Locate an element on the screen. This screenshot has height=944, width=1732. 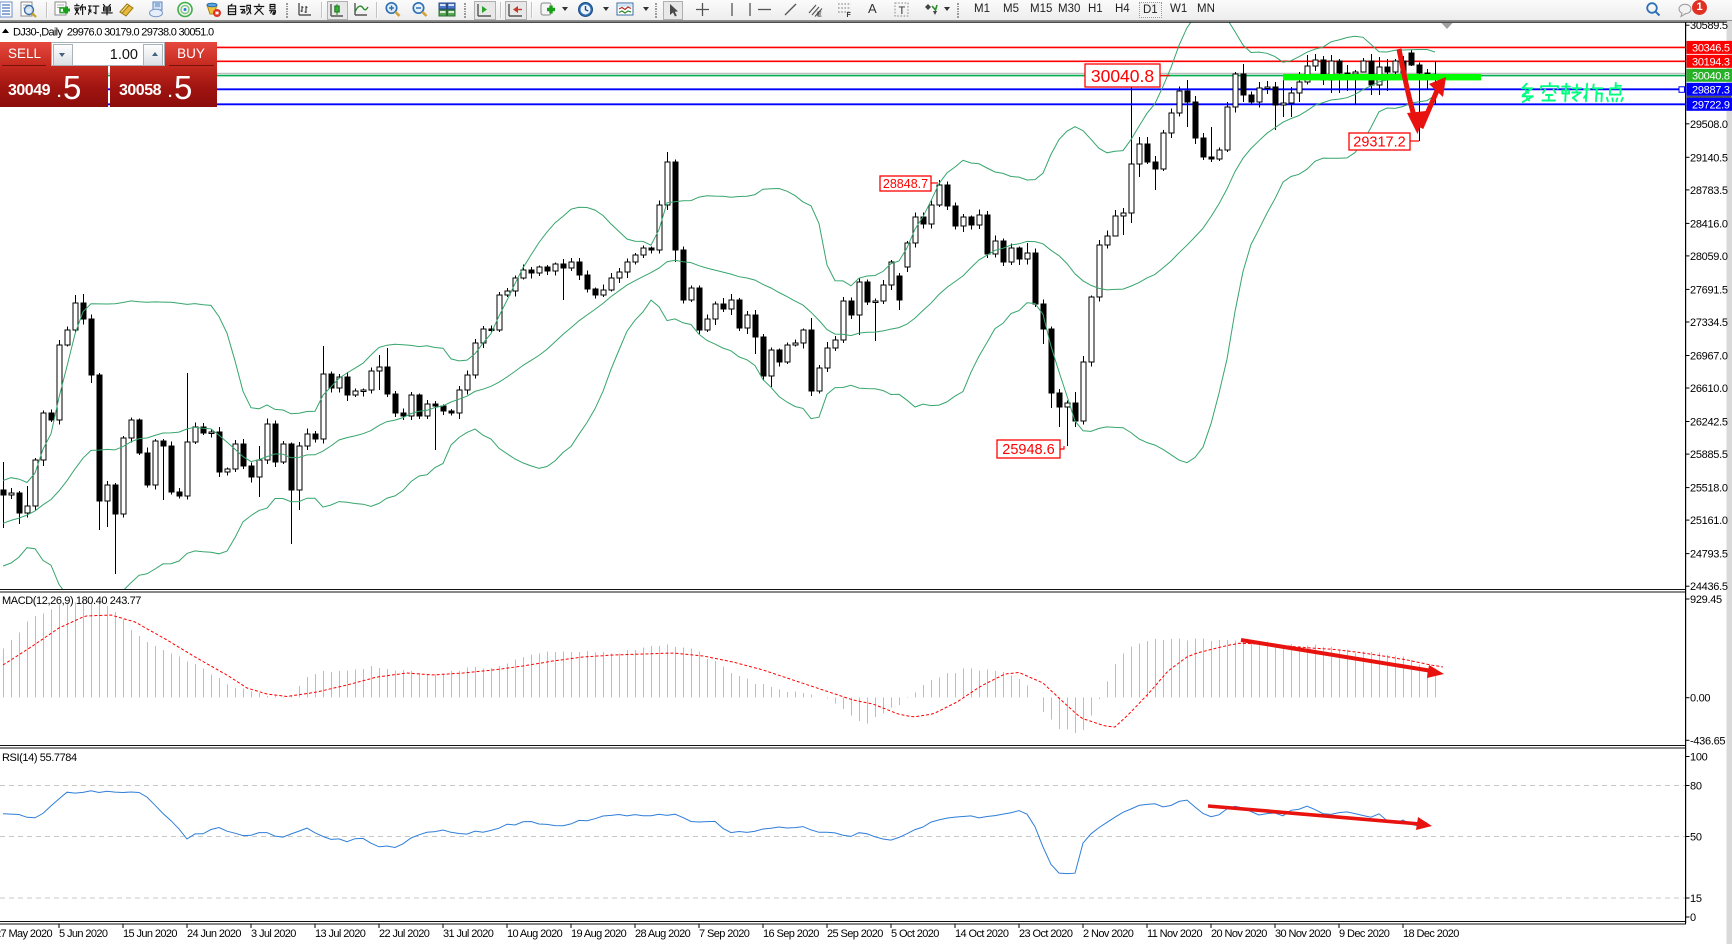
svg-text: 24436.5 is located at coordinates (1709, 587).